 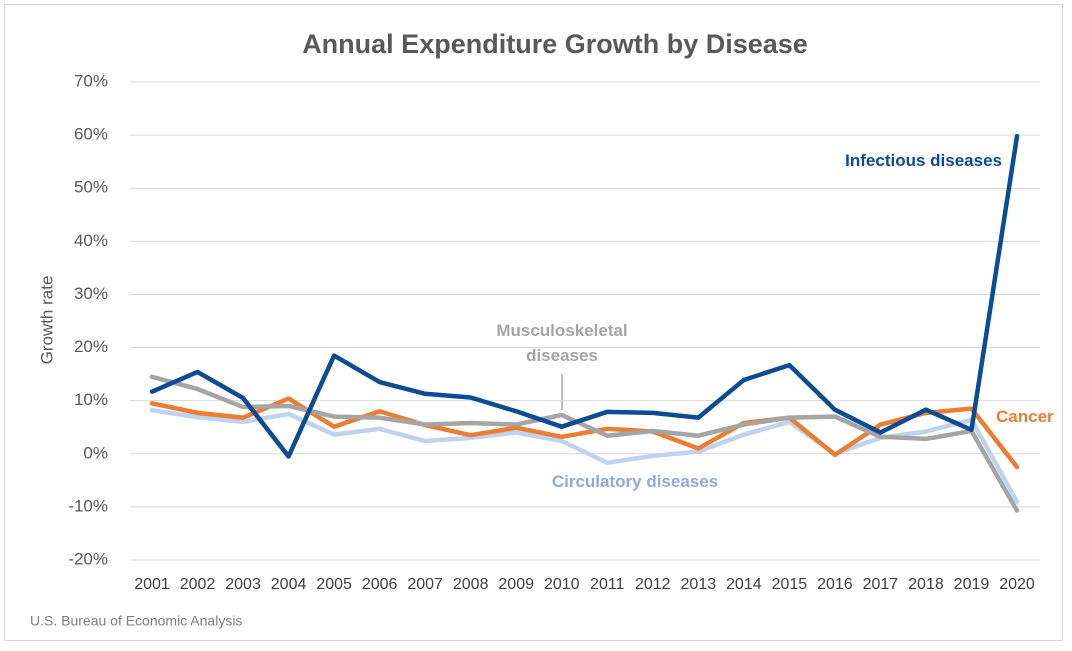 I want to click on x-tick-label: 2007, so click(x=425, y=584).